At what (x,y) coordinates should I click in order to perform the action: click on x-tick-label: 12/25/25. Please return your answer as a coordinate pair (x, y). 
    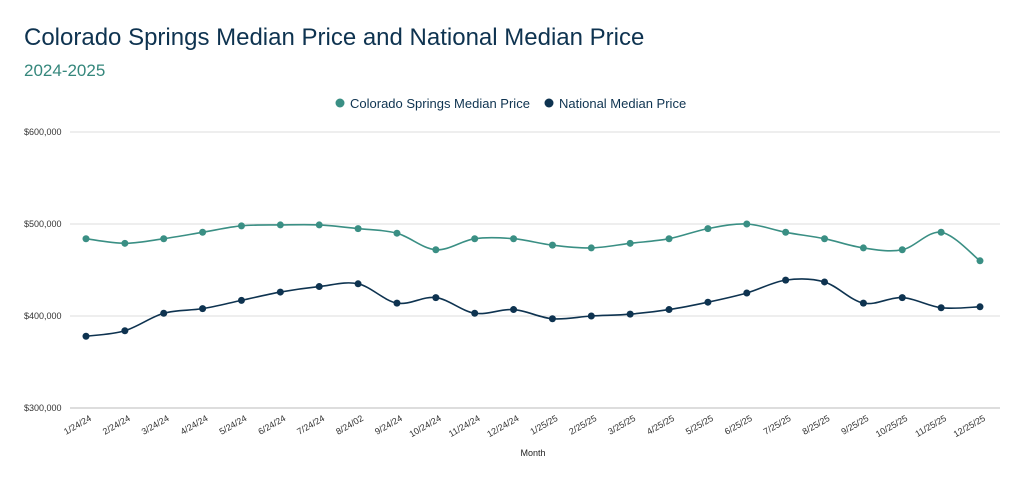
    Looking at the image, I should click on (969, 426).